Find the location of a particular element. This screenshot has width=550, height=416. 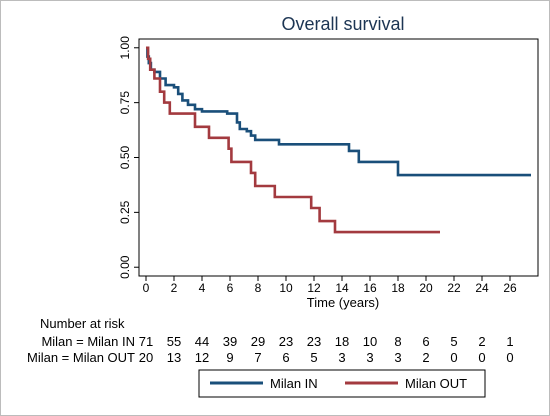

y-tick-label: 0.75 is located at coordinates (125, 103).